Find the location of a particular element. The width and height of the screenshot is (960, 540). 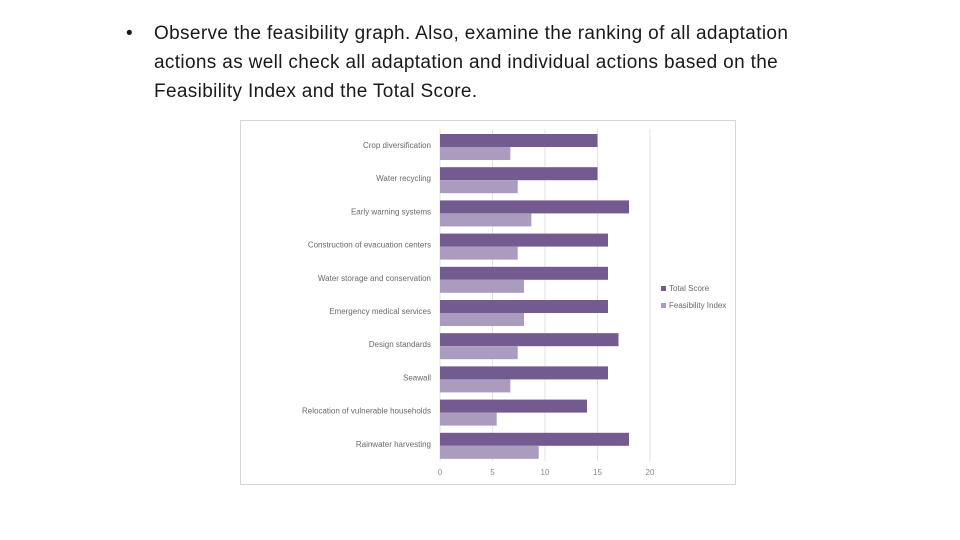

category-label: Early warning systems is located at coordinates (391, 211).